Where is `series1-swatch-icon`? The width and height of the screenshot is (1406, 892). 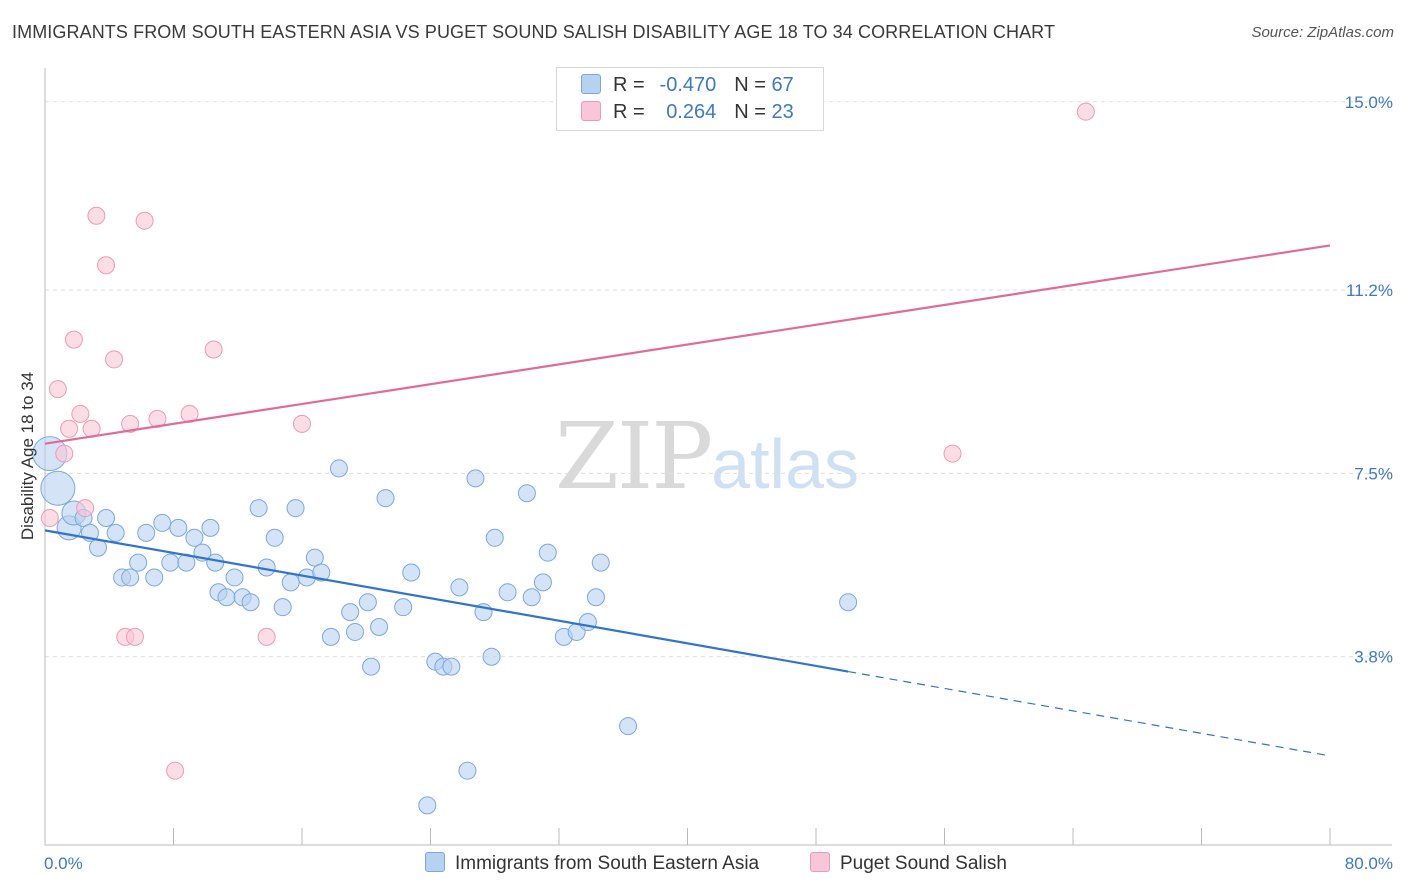 series1-swatch-icon is located at coordinates (591, 84).